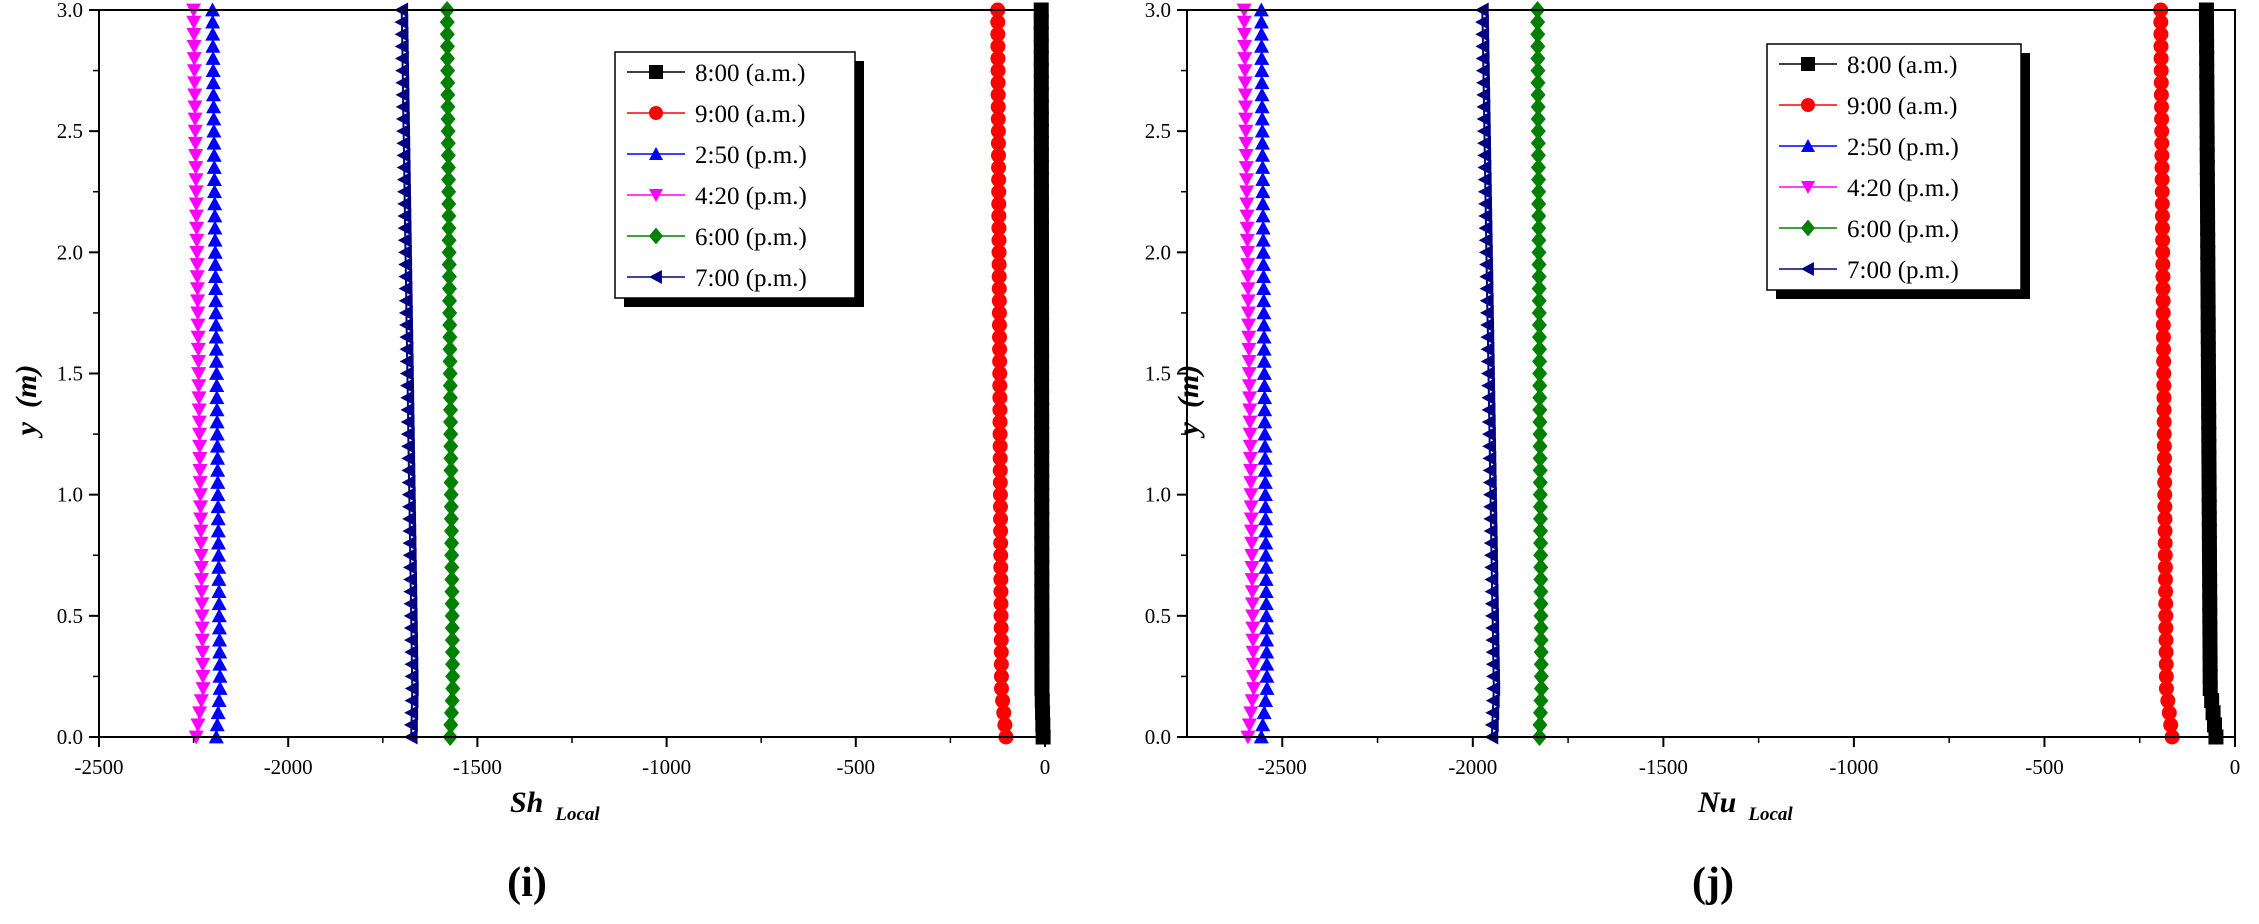 The width and height of the screenshot is (2259, 924). I want to click on legend-box, so click(1894, 167).